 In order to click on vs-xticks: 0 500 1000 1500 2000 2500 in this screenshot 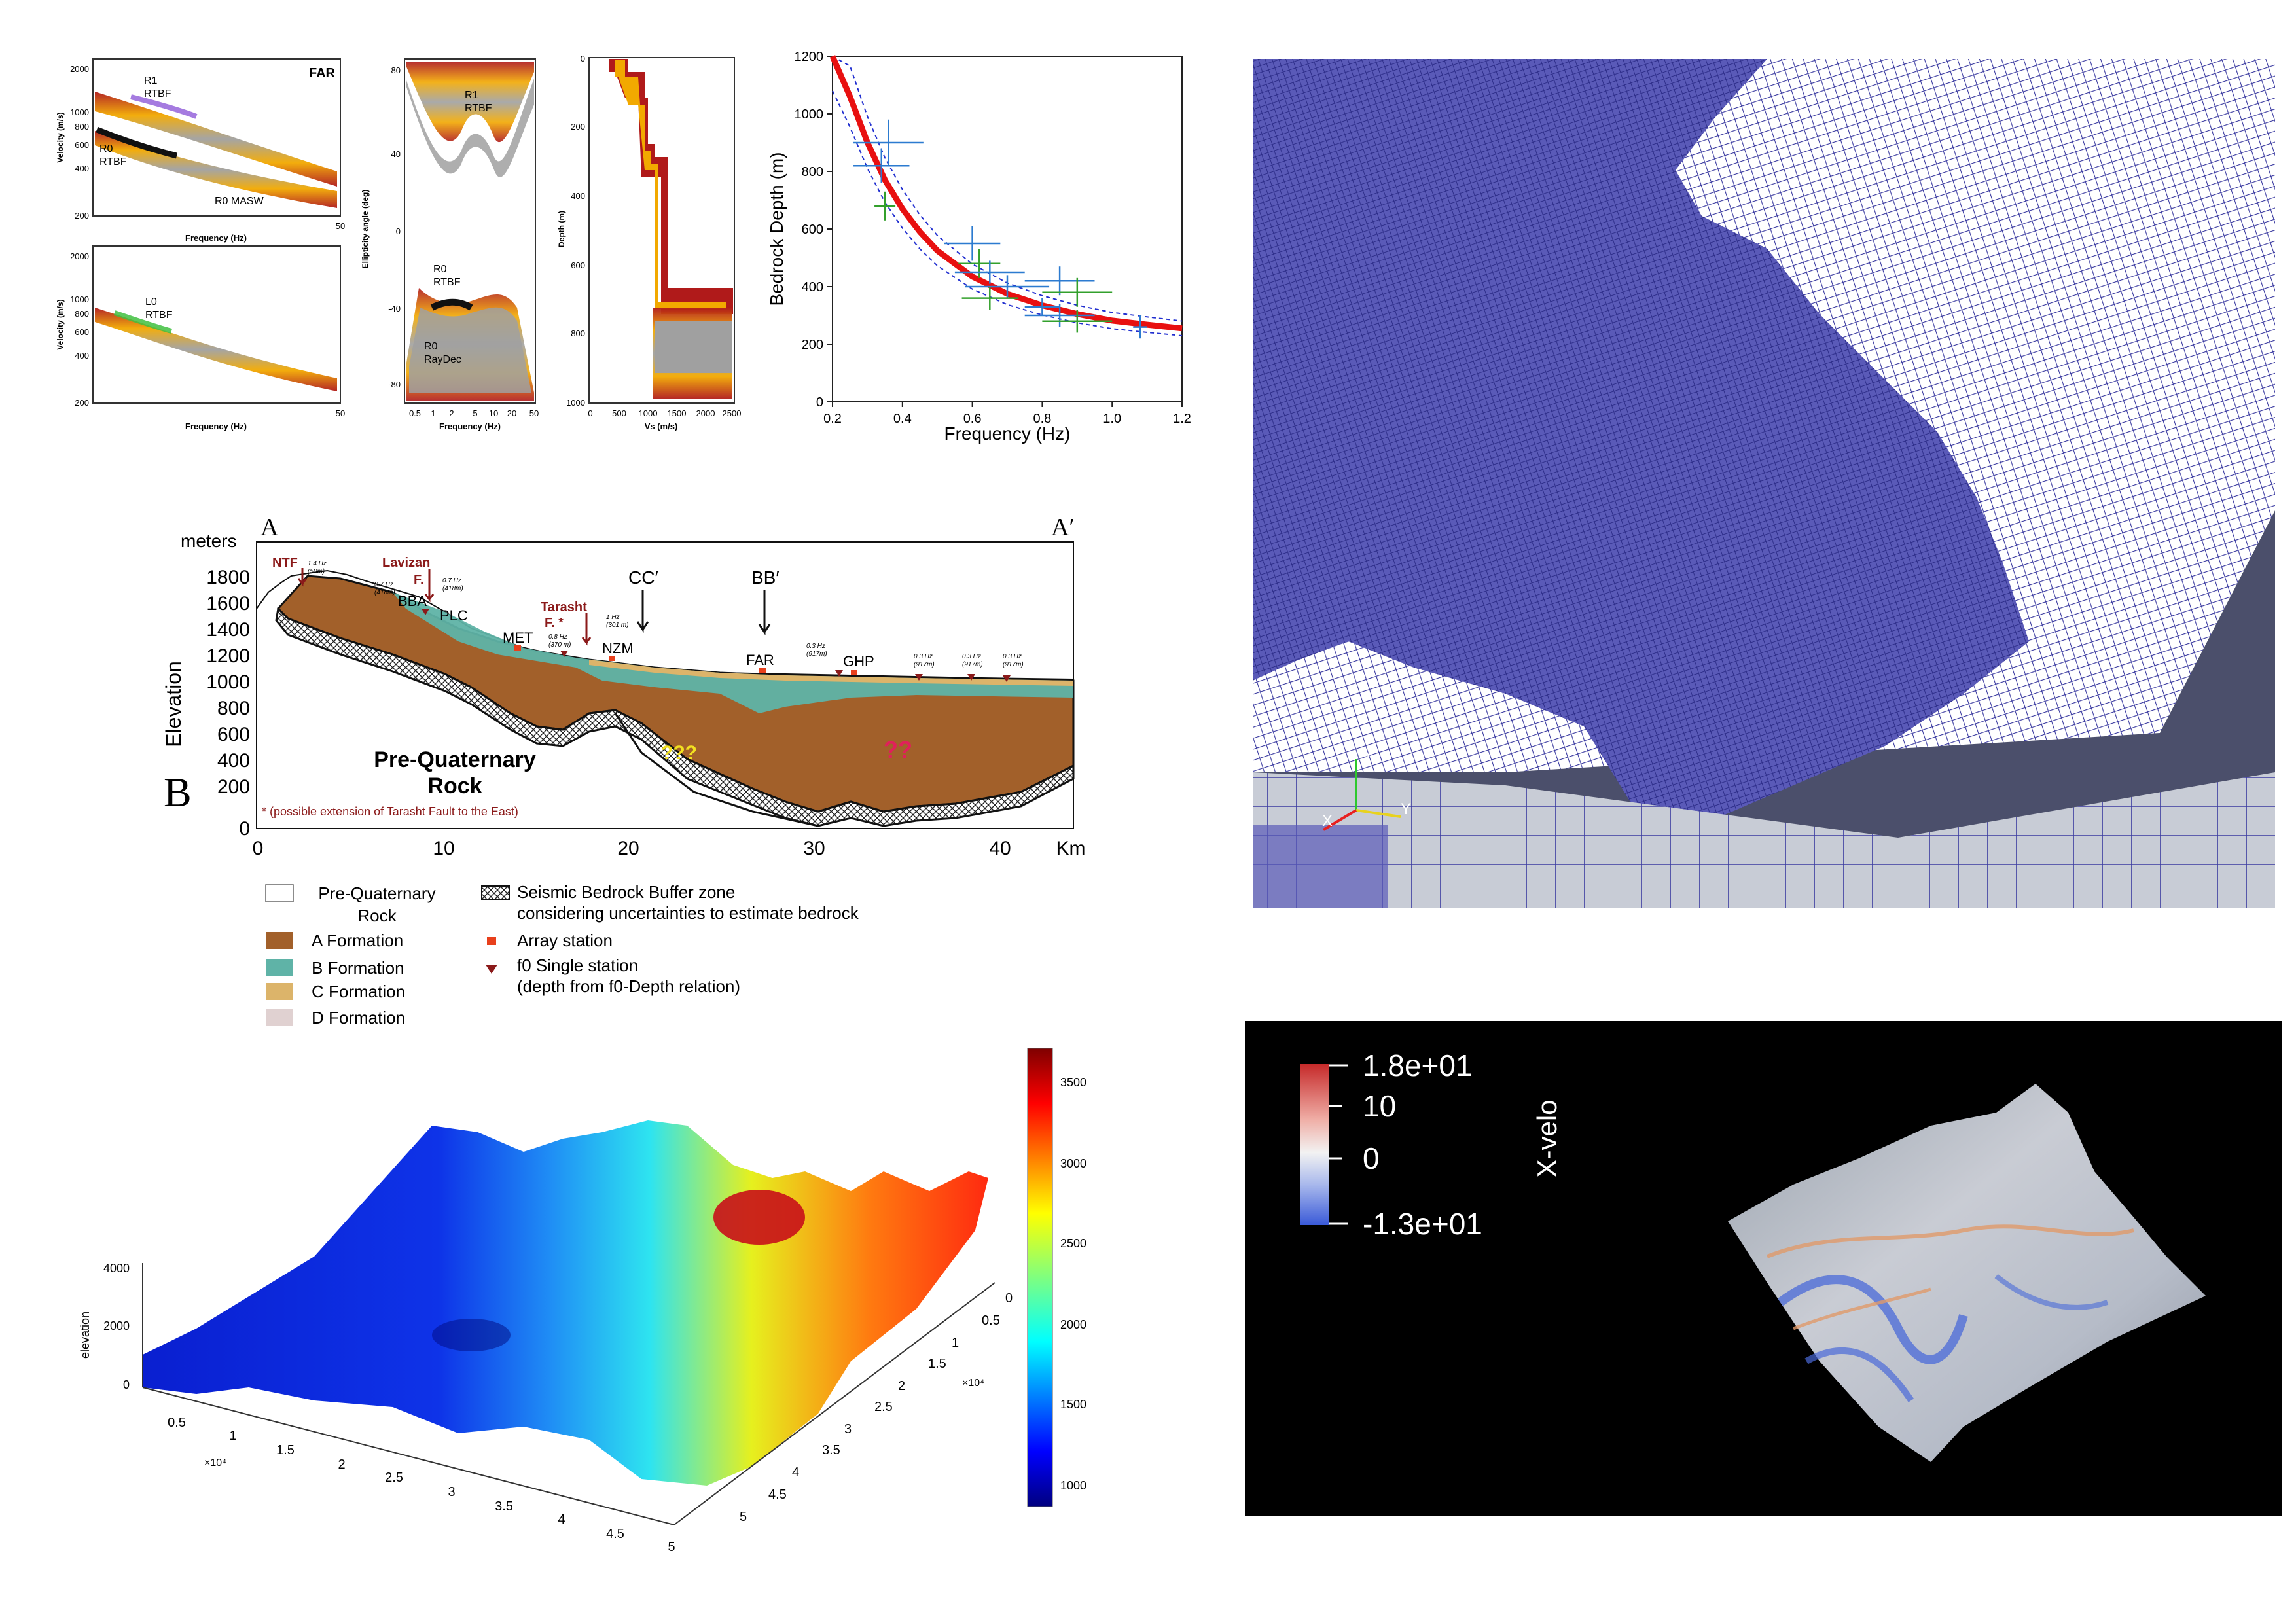, I will do `click(664, 413)`.